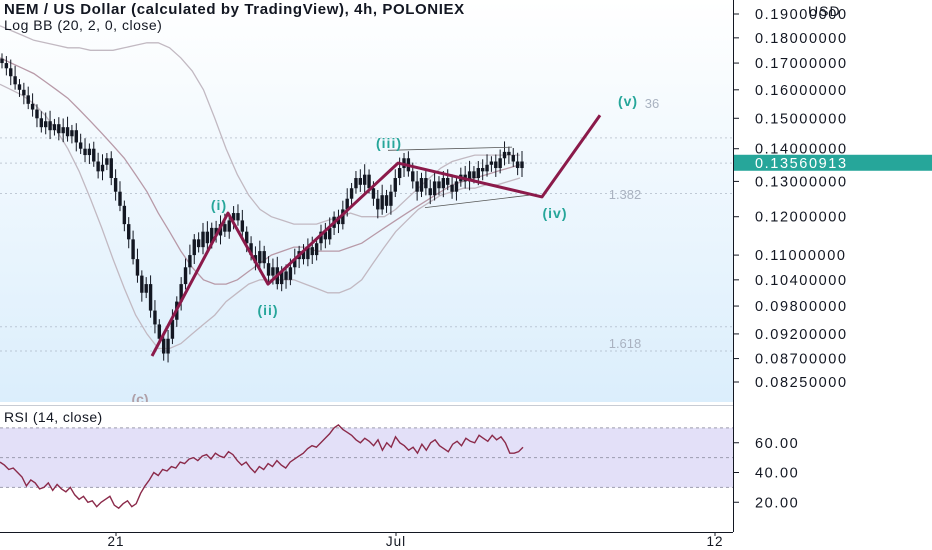 The height and width of the screenshot is (550, 932). I want to click on rsi-axis-svg: 60.00 40.00 20.00, so click(766, 468).